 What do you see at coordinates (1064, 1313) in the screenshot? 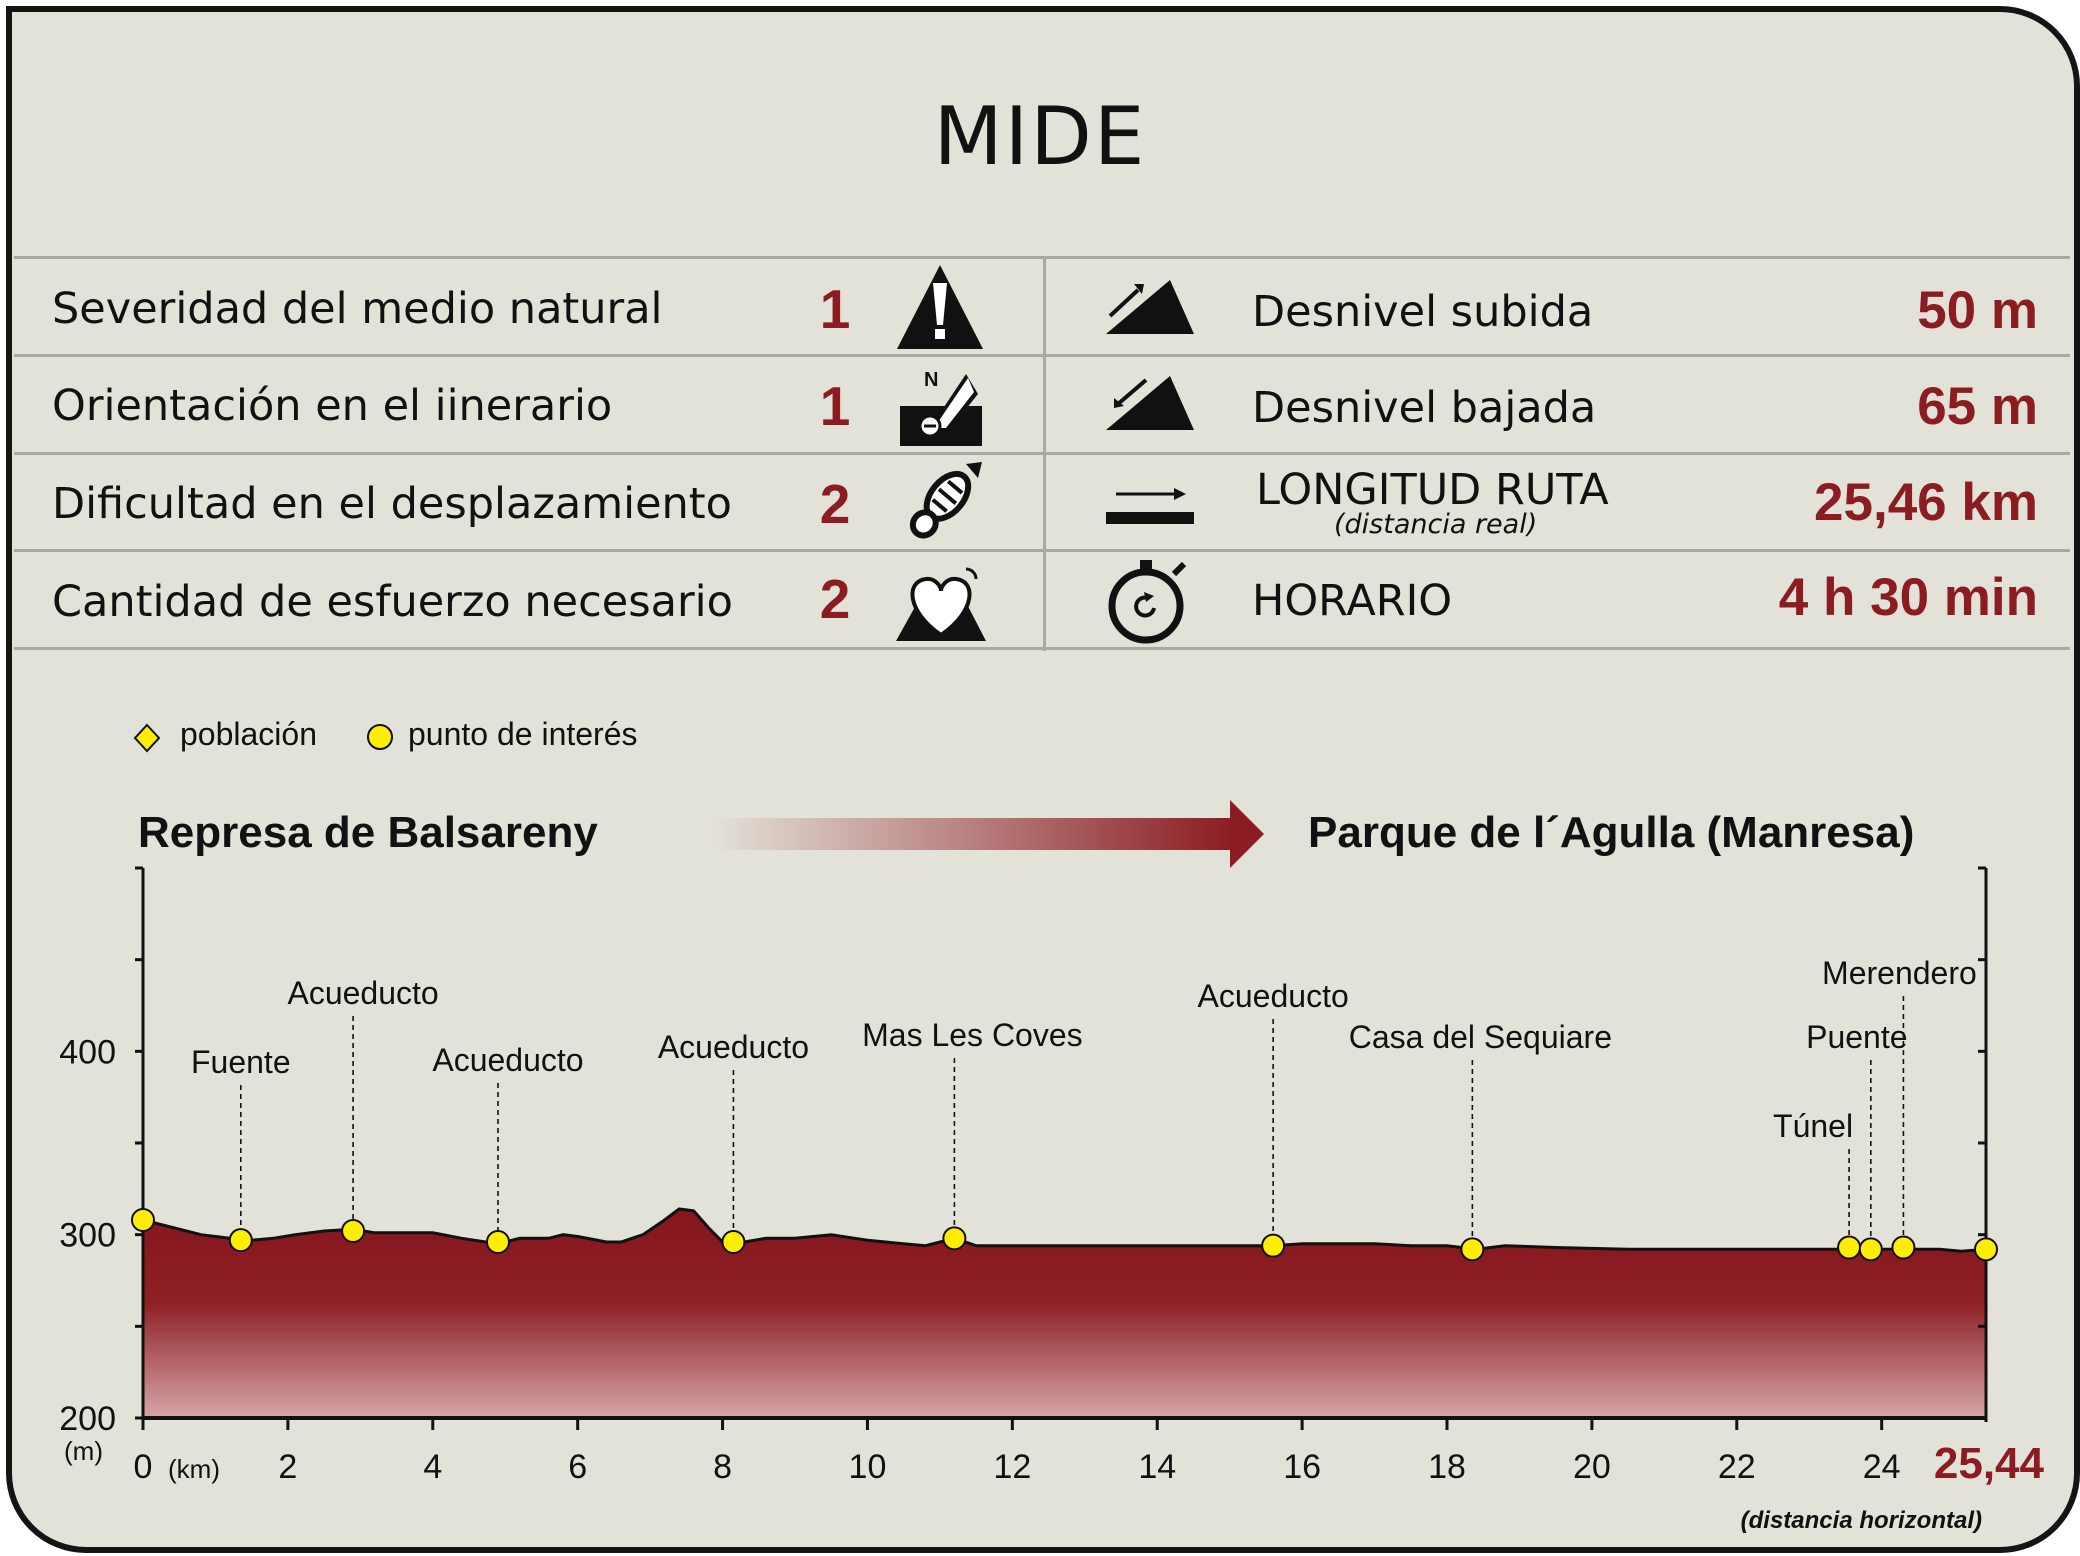
I see `elevation-area` at bounding box center [1064, 1313].